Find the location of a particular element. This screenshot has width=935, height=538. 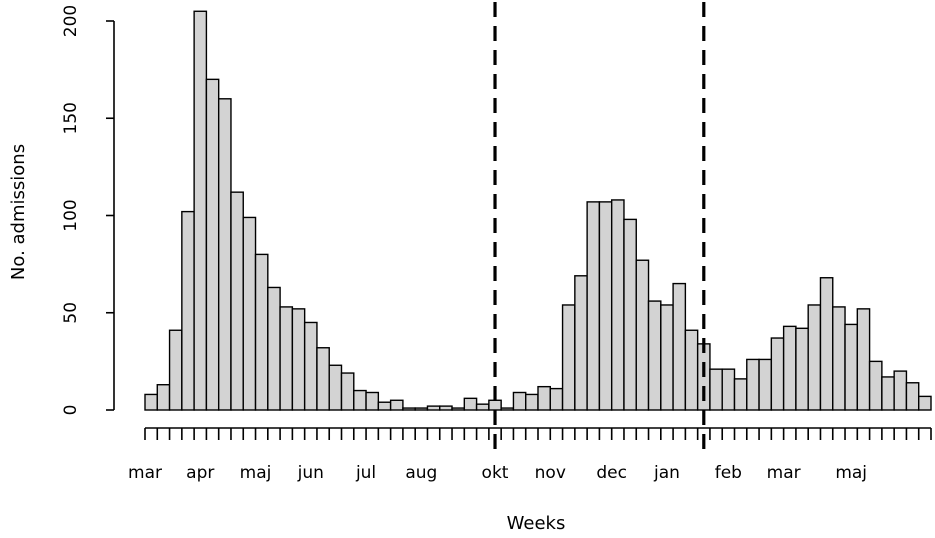

x-tick-label: okt is located at coordinates (495, 473).